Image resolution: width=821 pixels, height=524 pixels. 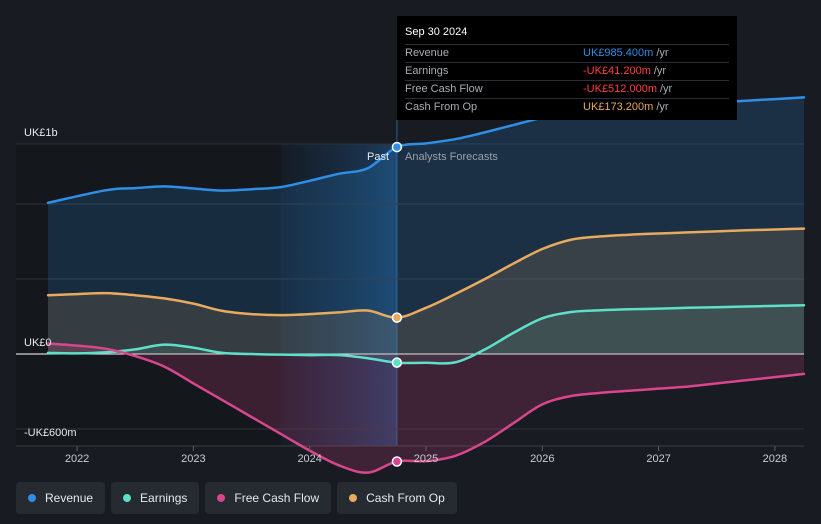 I want to click on tooltip-value: -UK£512.000m, so click(x=620, y=89).